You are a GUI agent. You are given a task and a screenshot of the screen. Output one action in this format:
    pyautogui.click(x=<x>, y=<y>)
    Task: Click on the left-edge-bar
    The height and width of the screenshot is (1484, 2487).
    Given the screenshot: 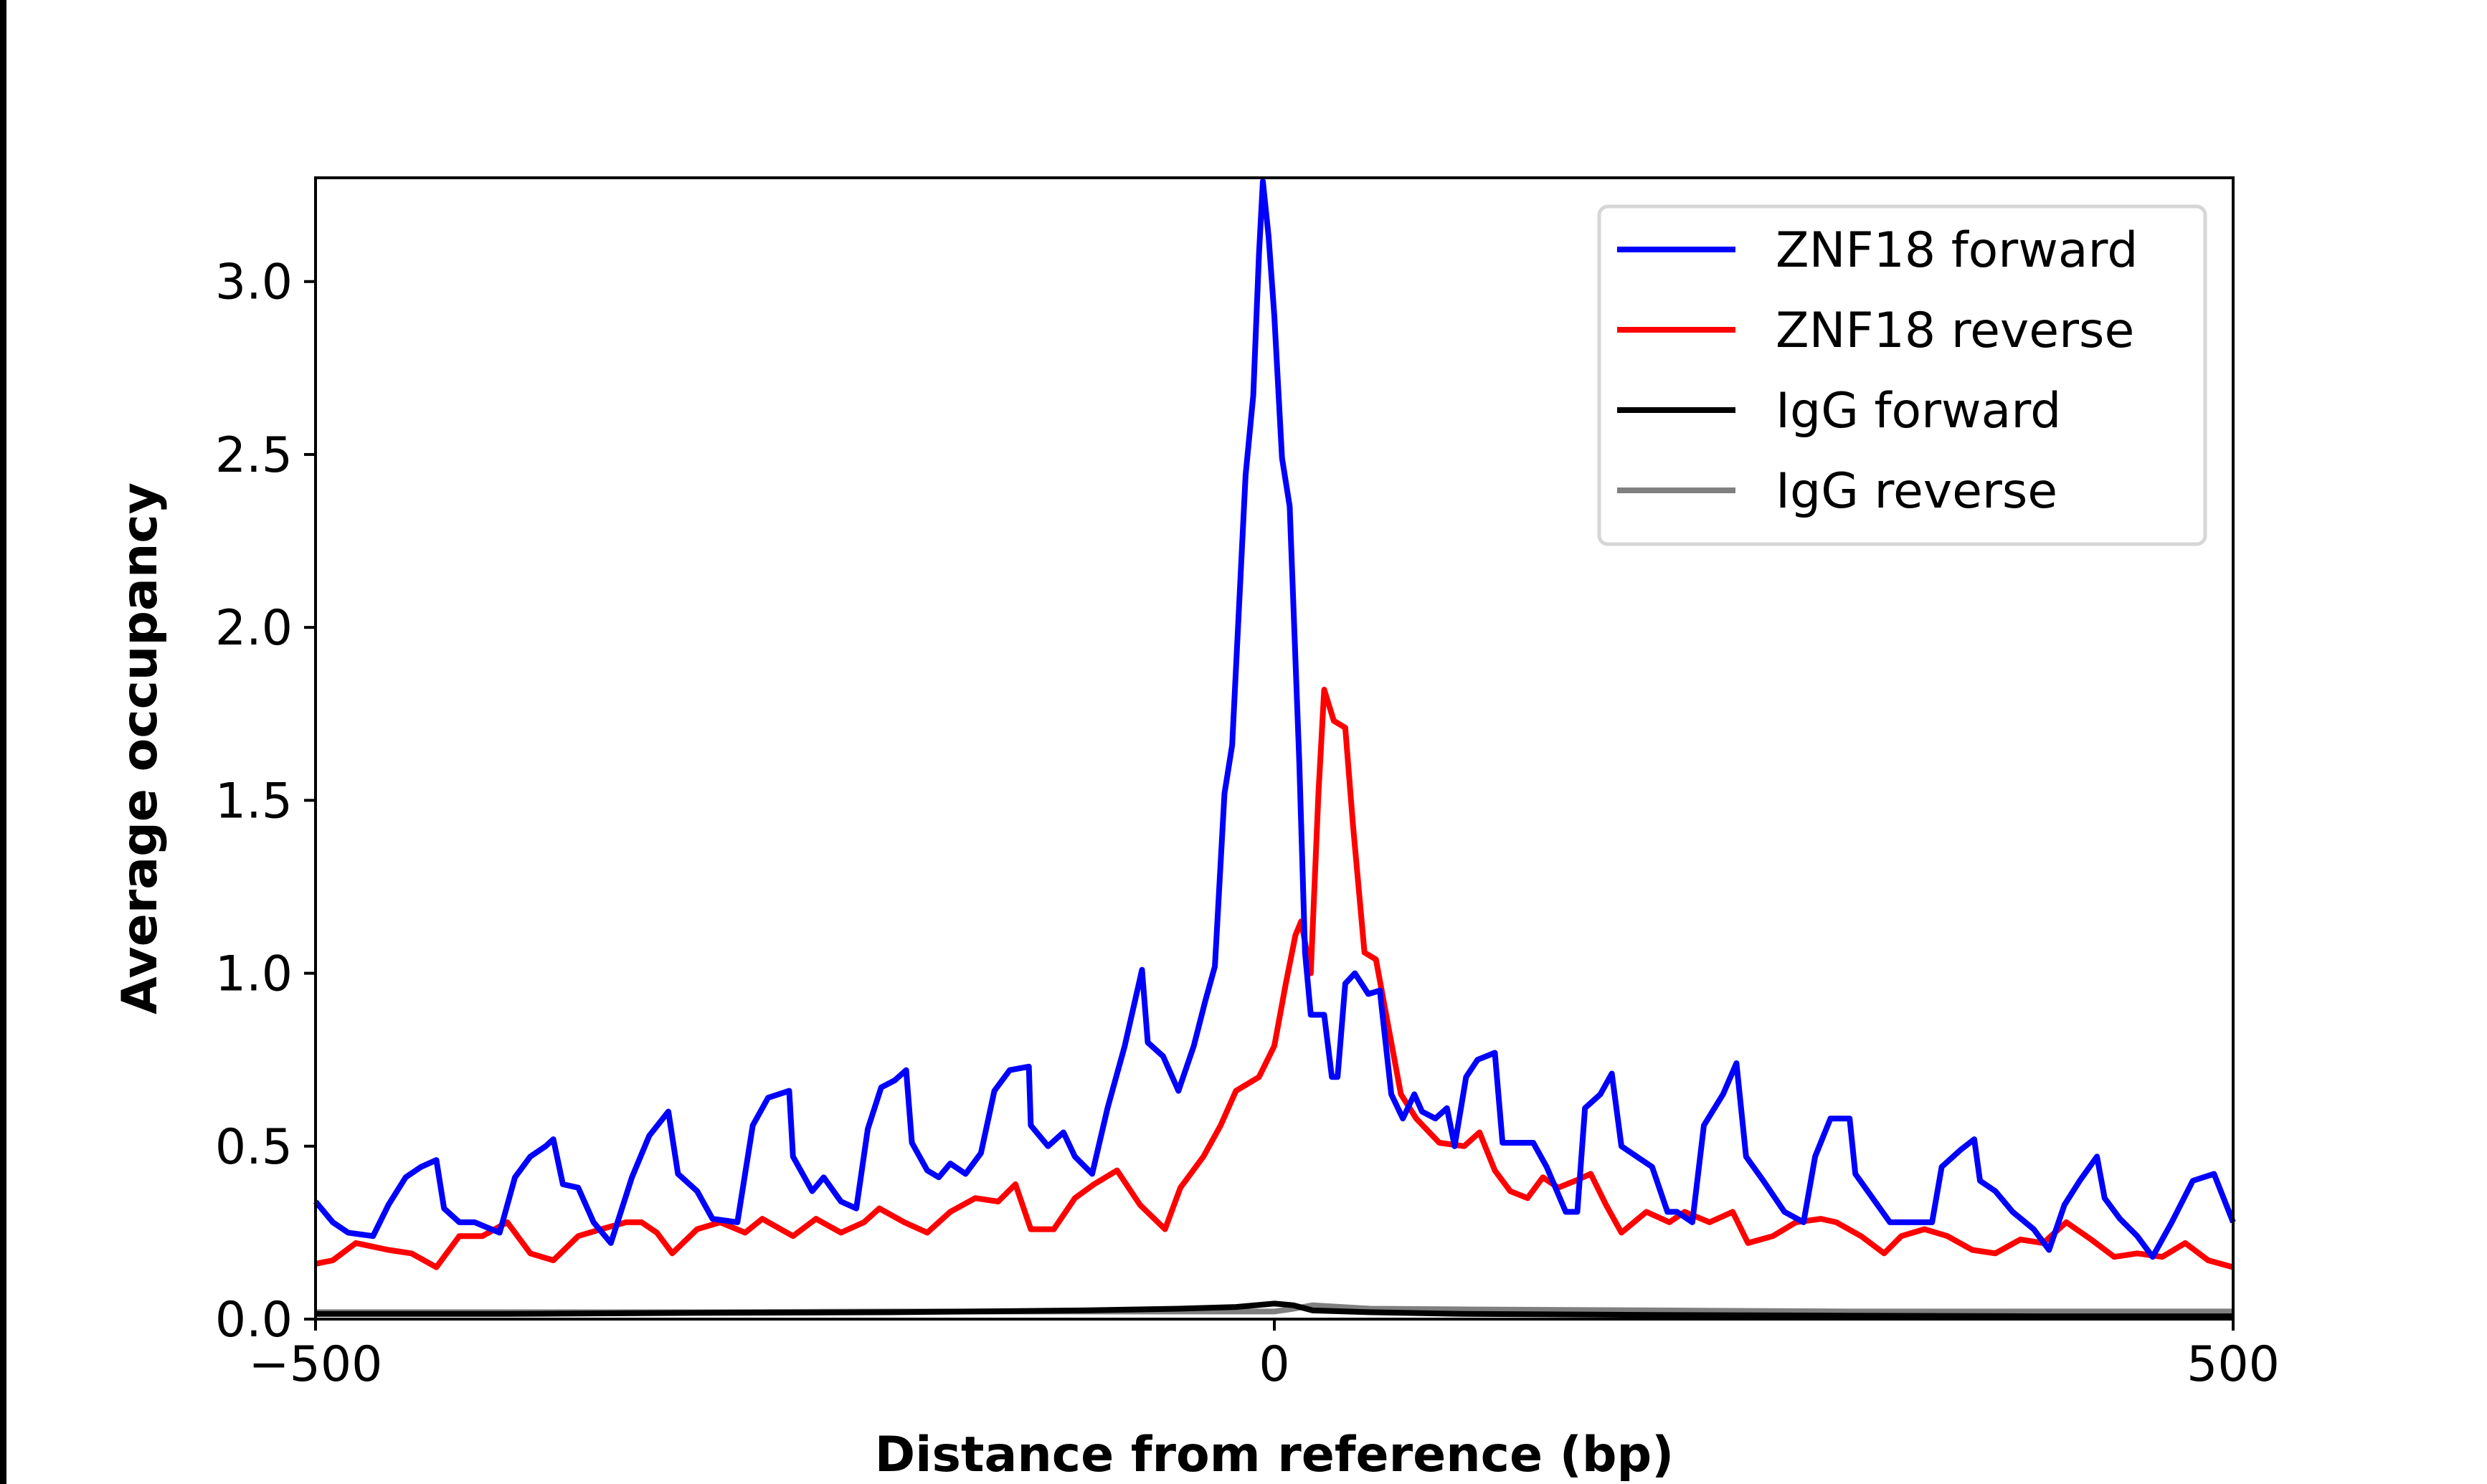 What is the action you would take?
    pyautogui.click(x=3, y=742)
    